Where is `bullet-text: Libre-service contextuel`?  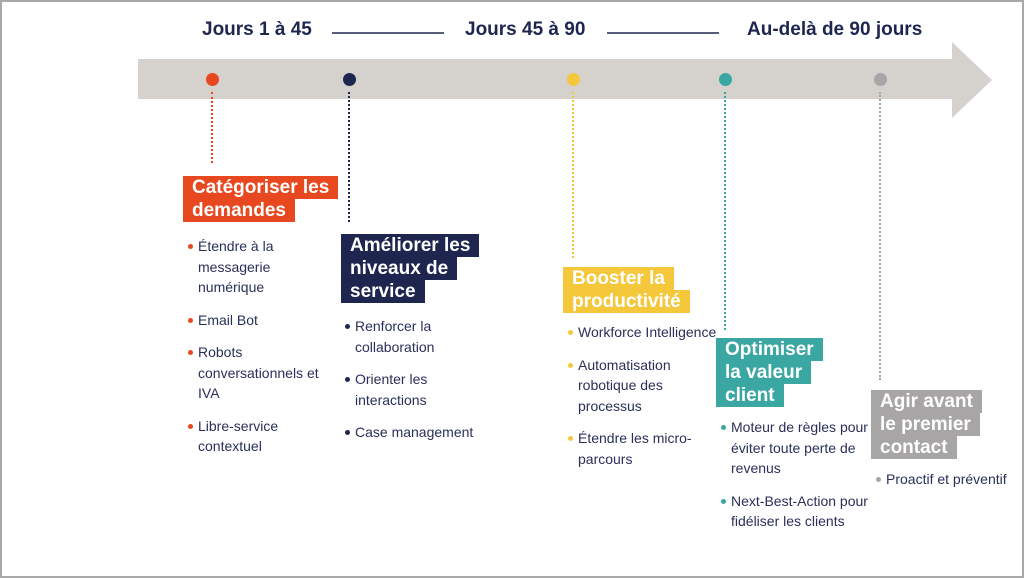
bullet-text: Libre-service contextuel is located at coordinates (238, 436).